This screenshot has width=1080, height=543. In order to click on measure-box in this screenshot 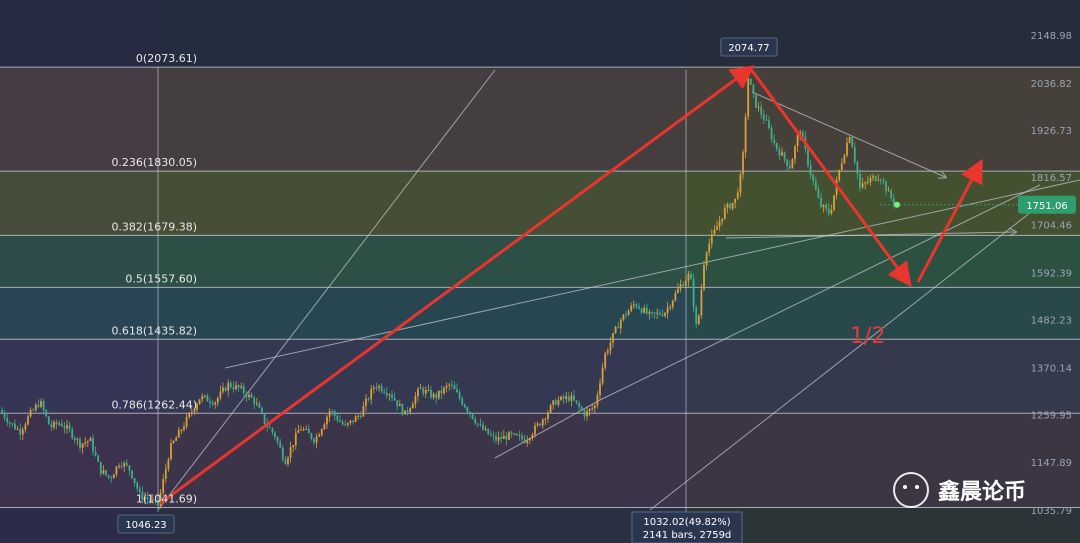, I will do `click(687, 527)`.